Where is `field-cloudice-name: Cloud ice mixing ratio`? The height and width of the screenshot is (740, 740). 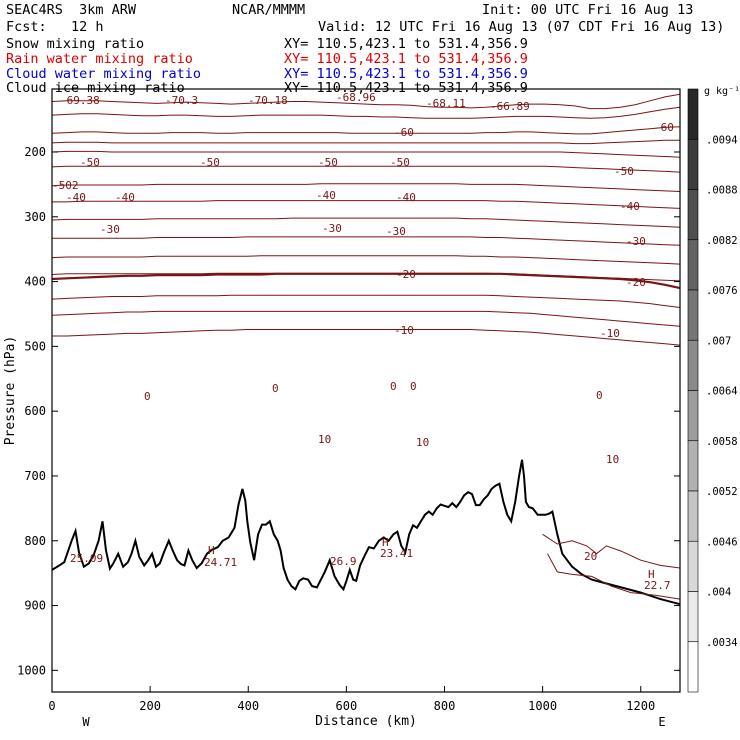
field-cloudice-name: Cloud ice mixing ratio is located at coordinates (95, 88).